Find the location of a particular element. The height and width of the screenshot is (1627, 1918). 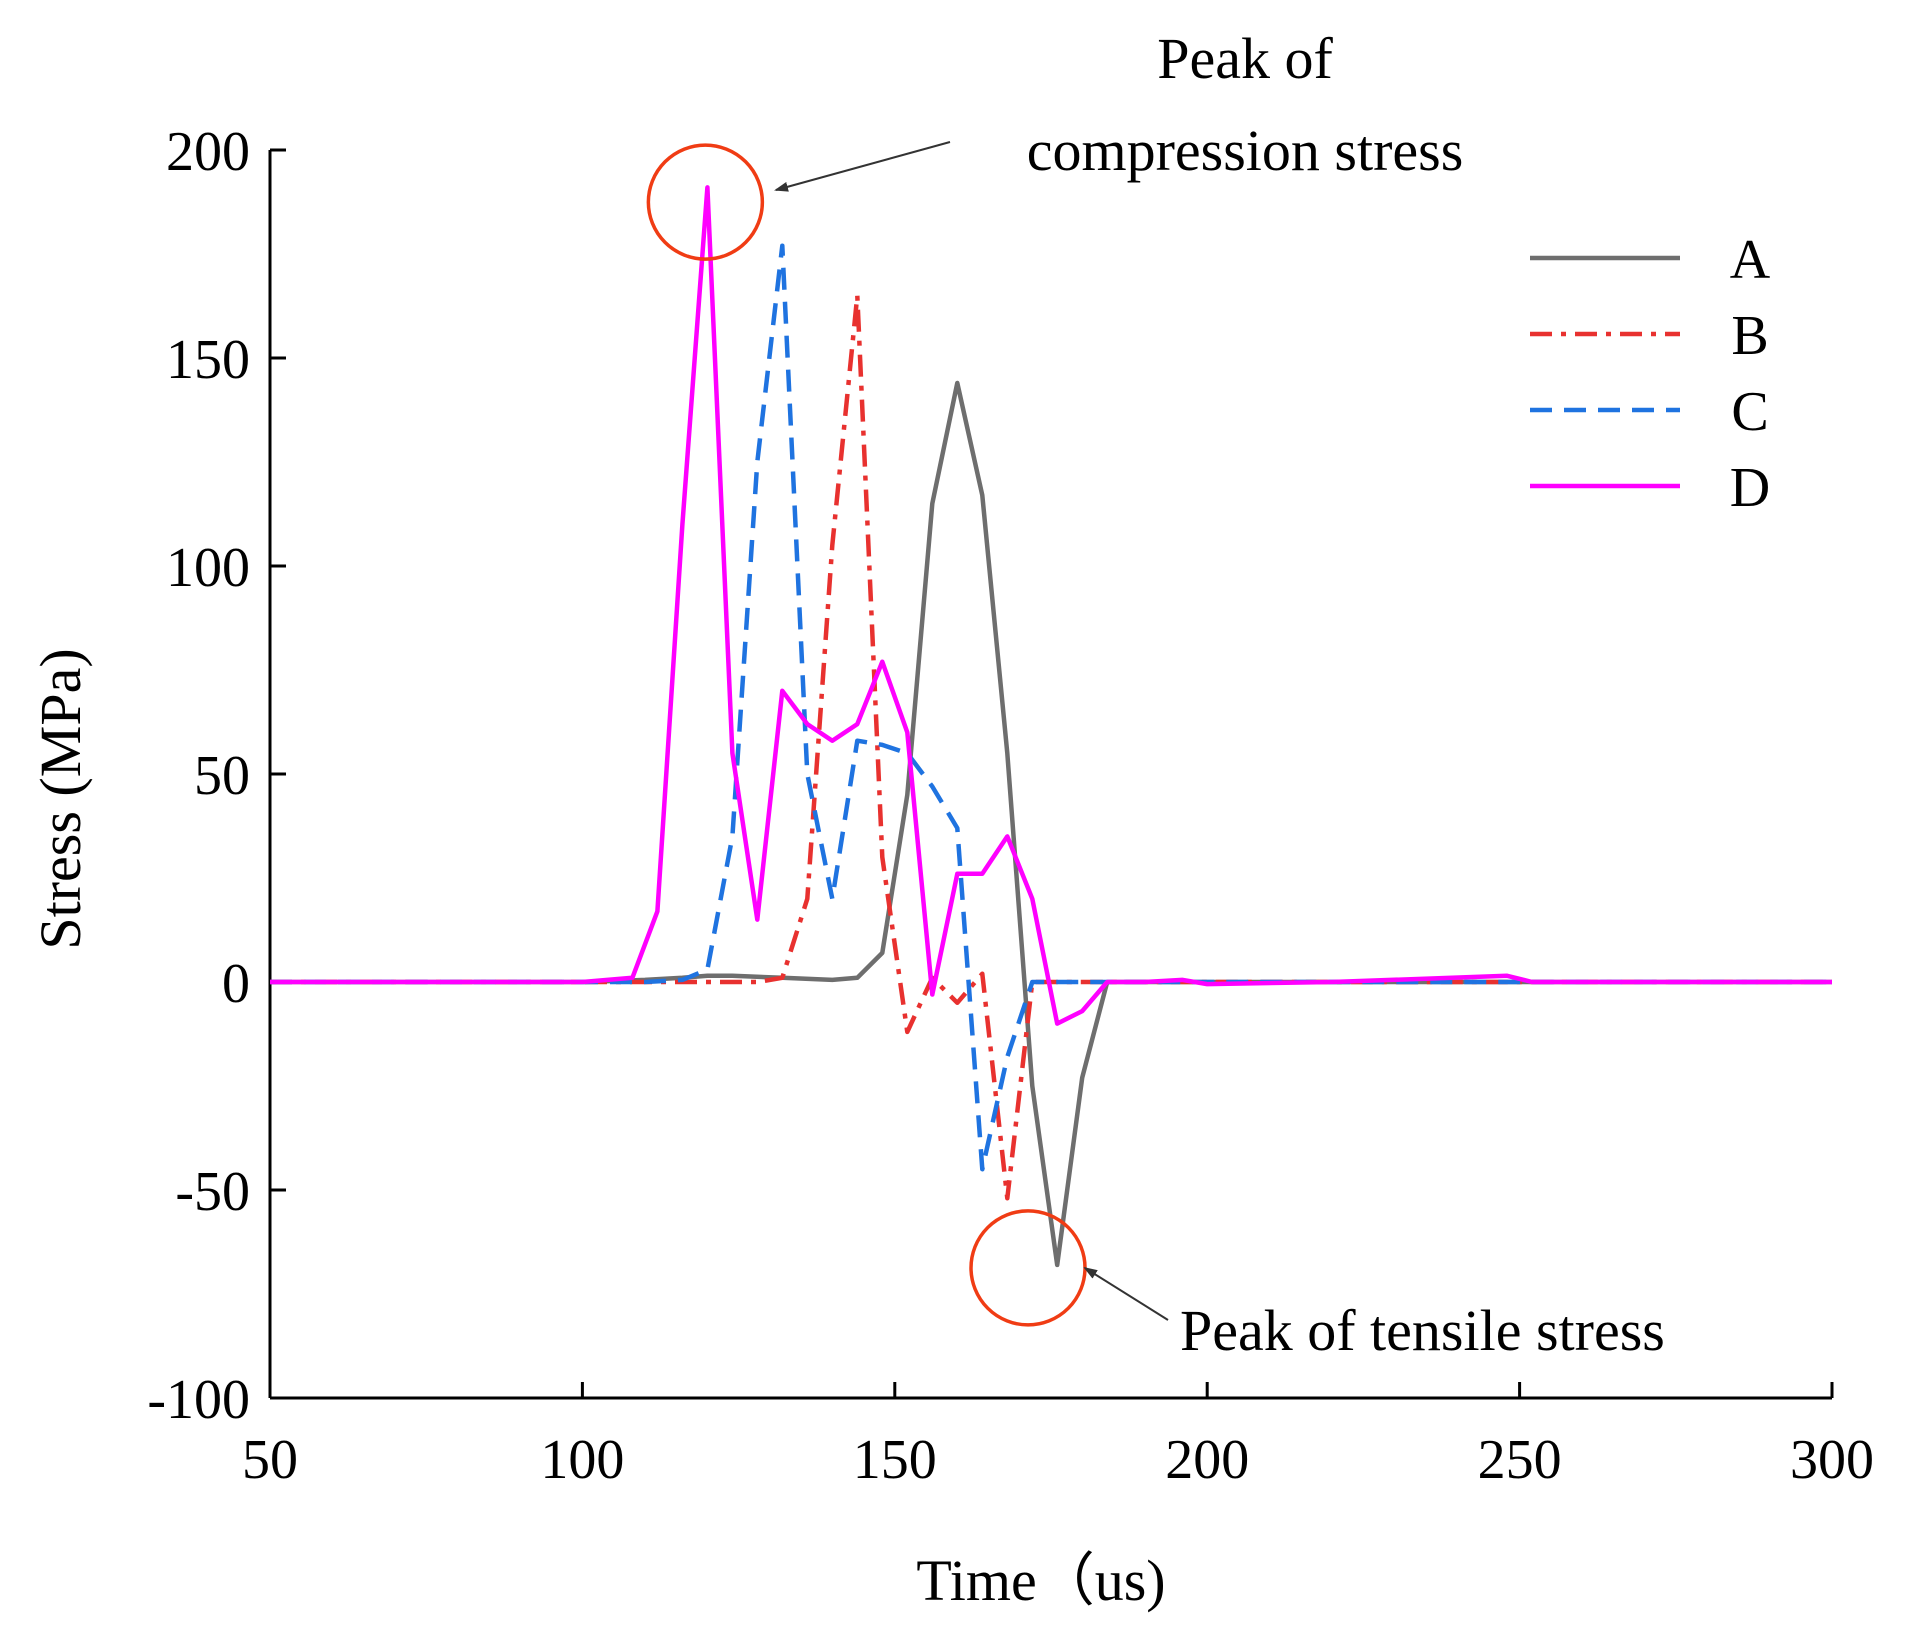

y-tick-label: 200 is located at coordinates (208, 152).